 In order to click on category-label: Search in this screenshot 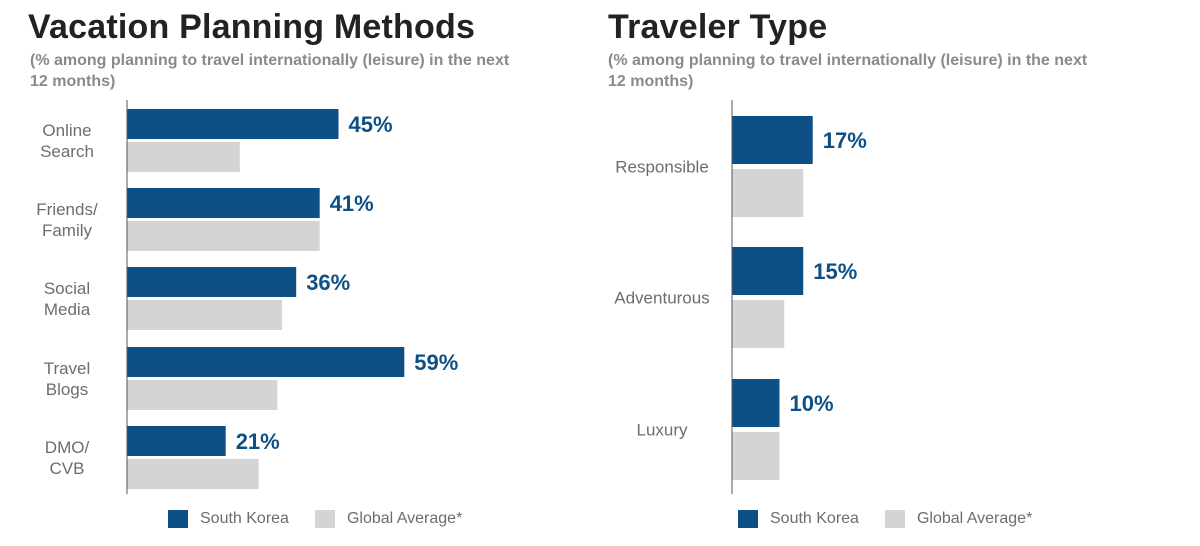, I will do `click(67, 151)`.